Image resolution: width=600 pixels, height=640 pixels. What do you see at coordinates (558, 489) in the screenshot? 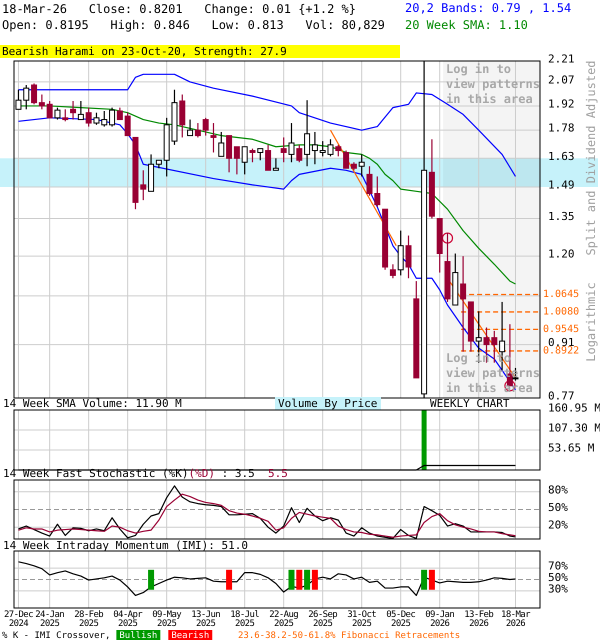
I see `y-tick-label: 80%` at bounding box center [558, 489].